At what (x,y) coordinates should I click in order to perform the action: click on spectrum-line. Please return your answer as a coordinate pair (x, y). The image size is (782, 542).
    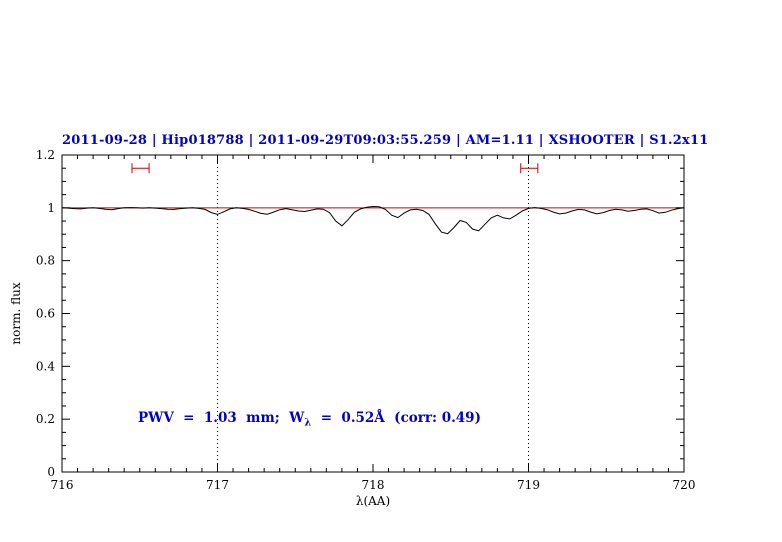
    Looking at the image, I should click on (373, 220).